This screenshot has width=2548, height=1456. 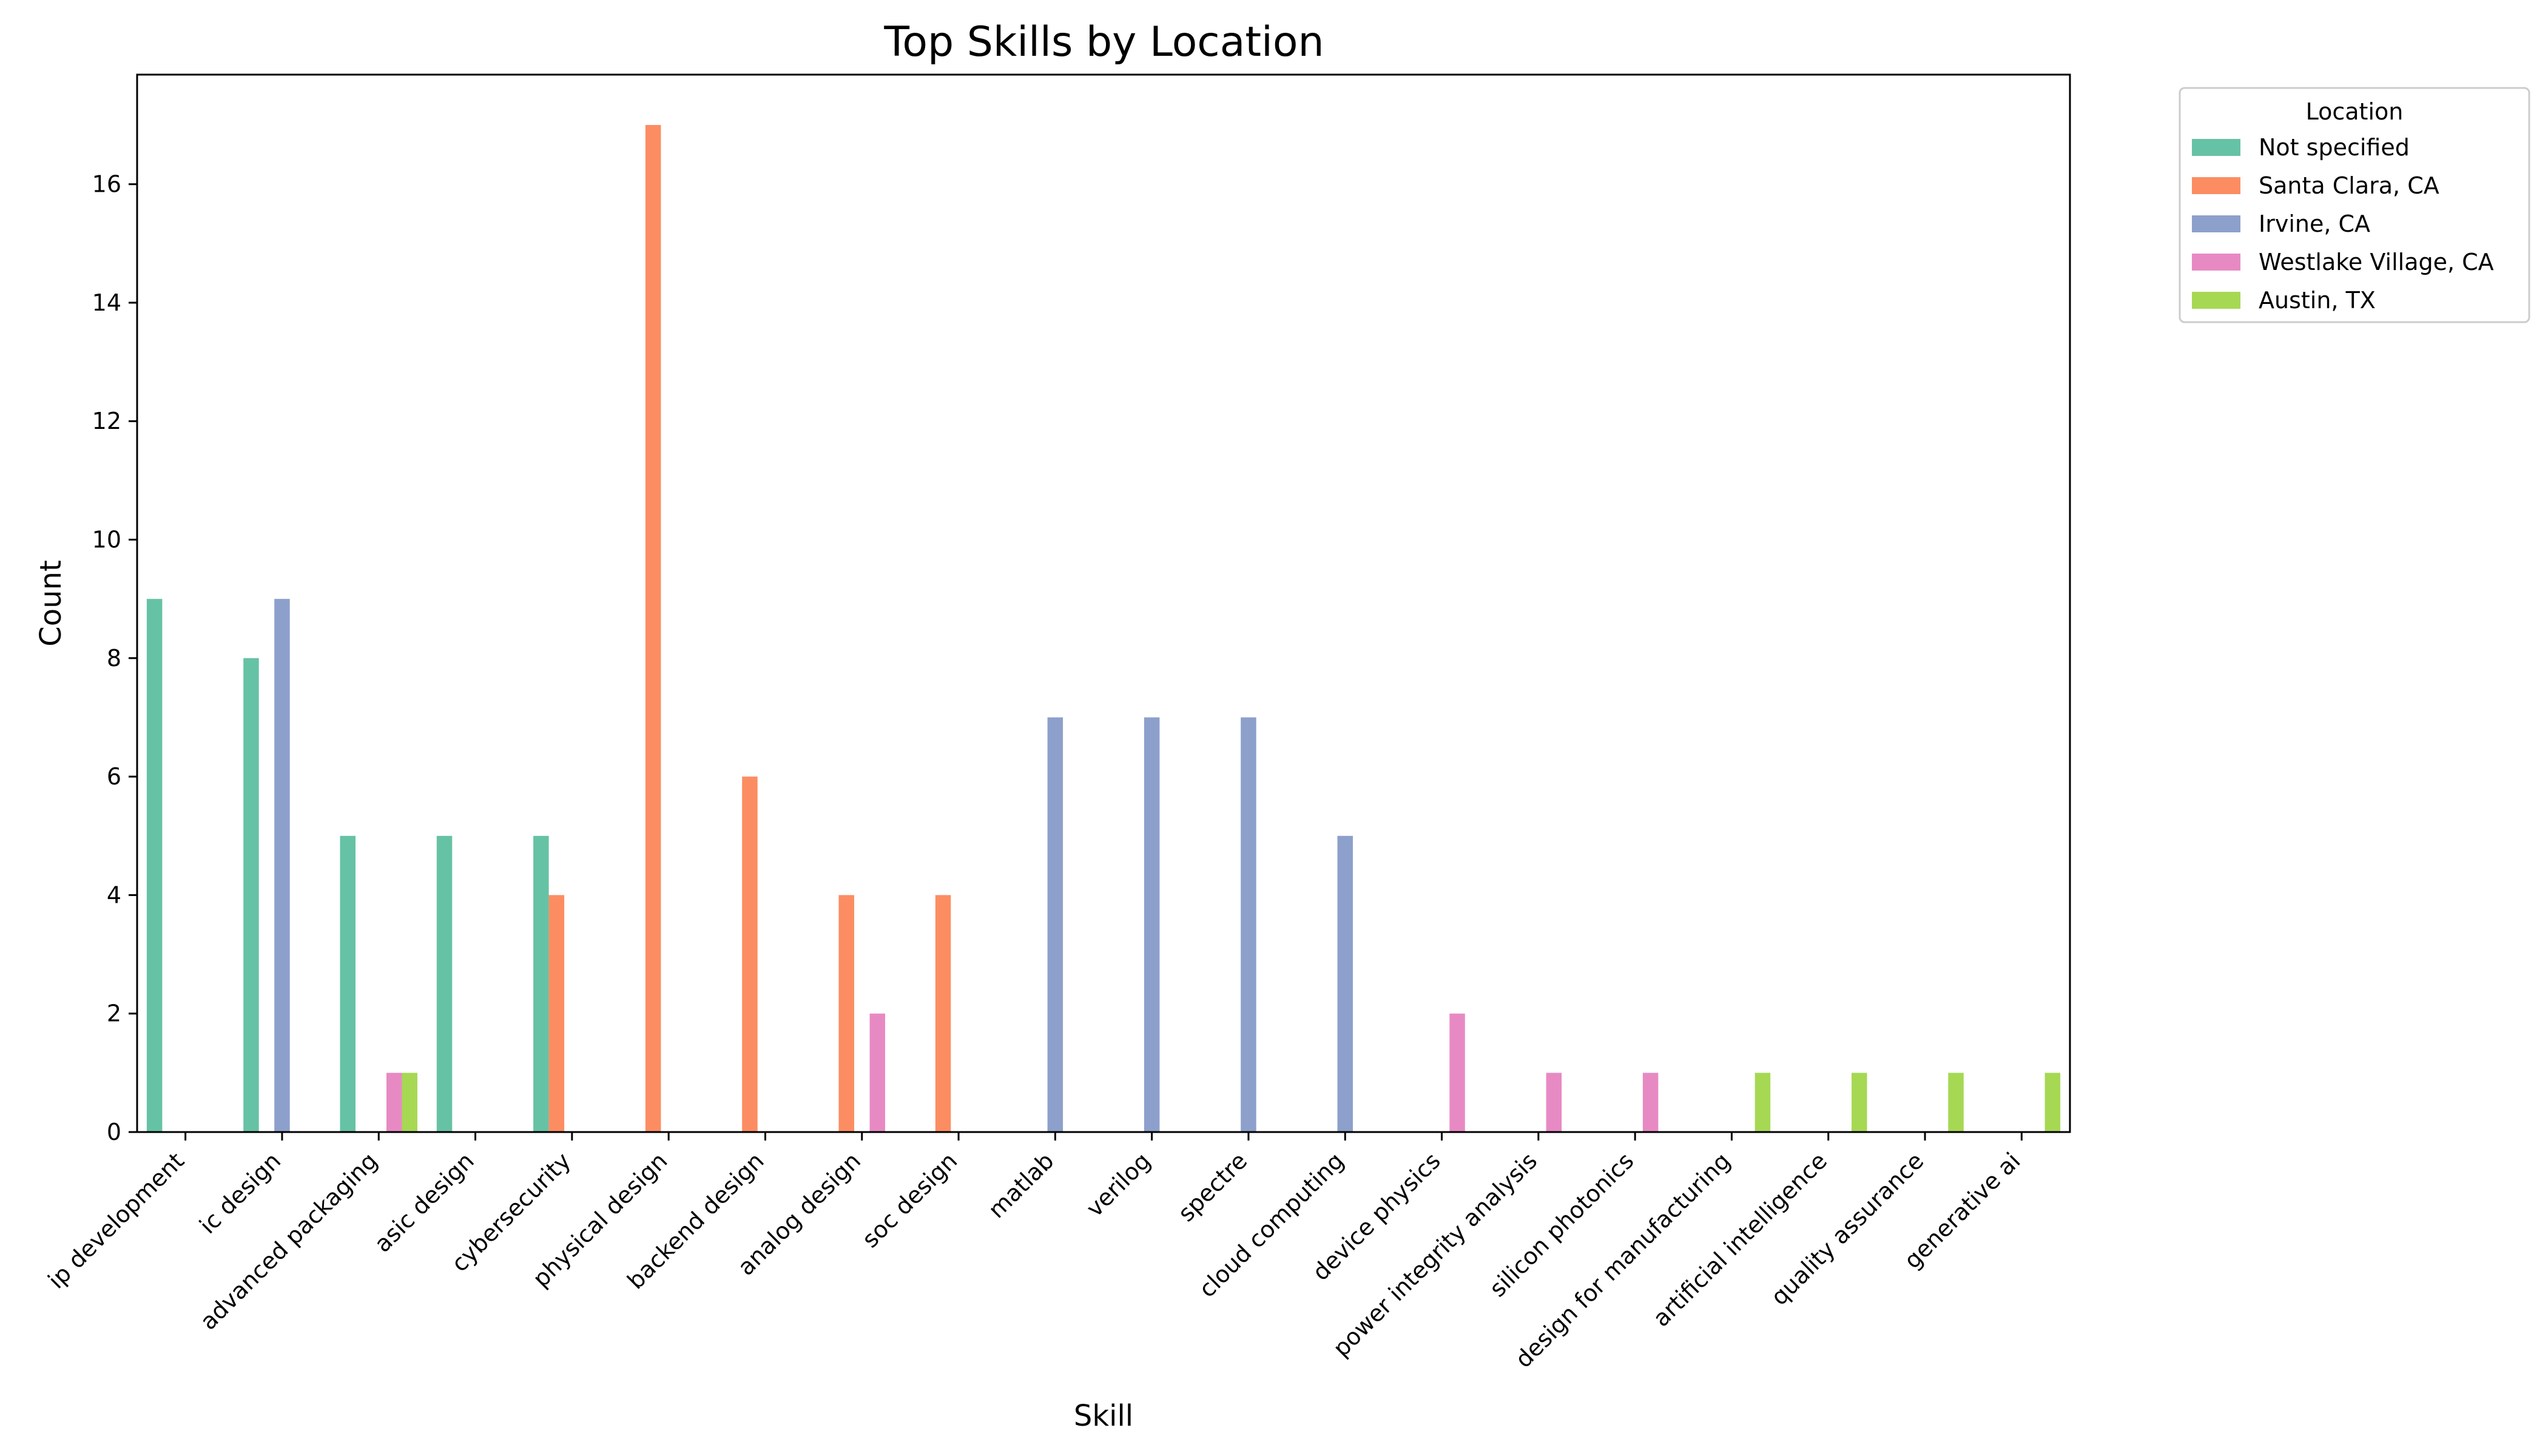 What do you see at coordinates (2314, 224) in the screenshot?
I see `legend-label-irvine-ca: Irvine, CA` at bounding box center [2314, 224].